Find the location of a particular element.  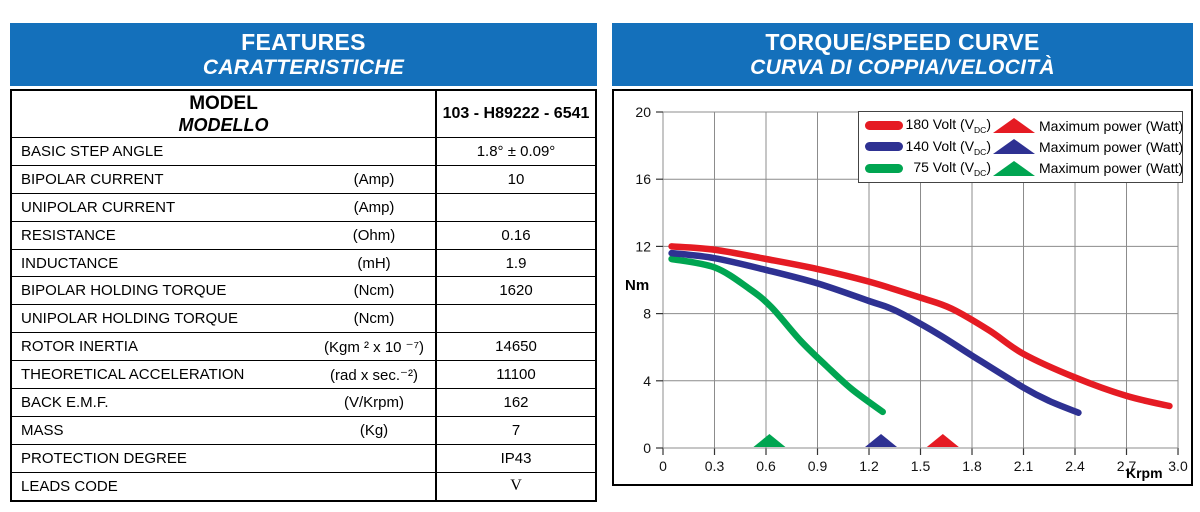

feature-value is located at coordinates (515, 319).